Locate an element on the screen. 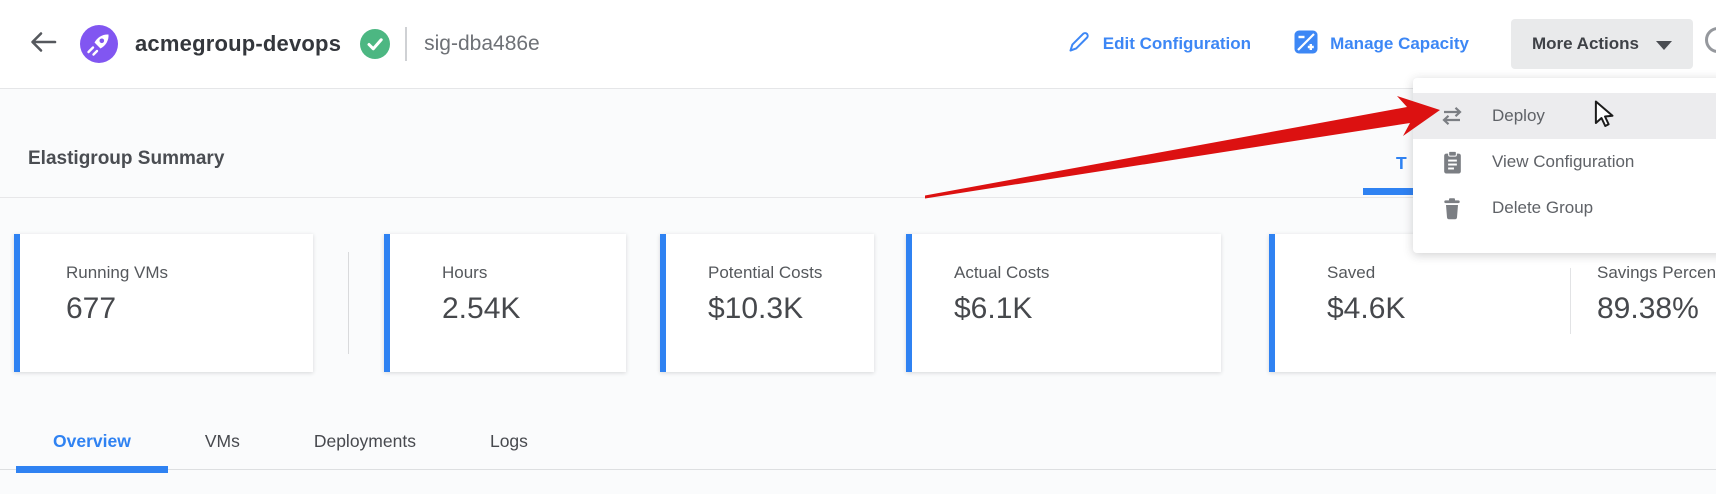 This screenshot has width=1716, height=494. edit-configuration-label: Edit Configuration is located at coordinates (1177, 43).